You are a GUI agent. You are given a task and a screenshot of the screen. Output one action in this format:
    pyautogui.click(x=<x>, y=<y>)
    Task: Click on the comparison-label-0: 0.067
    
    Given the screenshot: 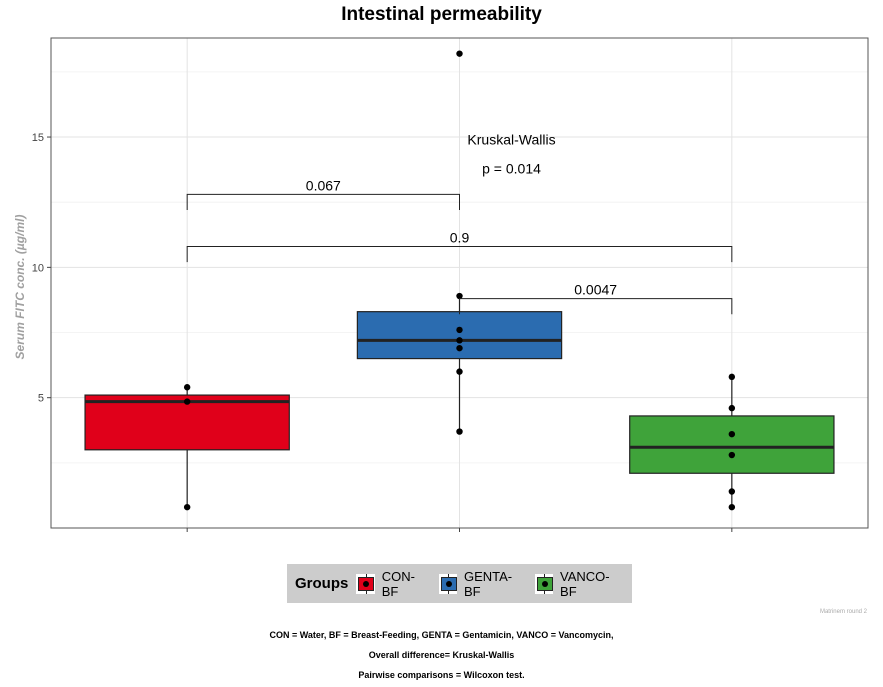 What is the action you would take?
    pyautogui.click(x=323, y=185)
    